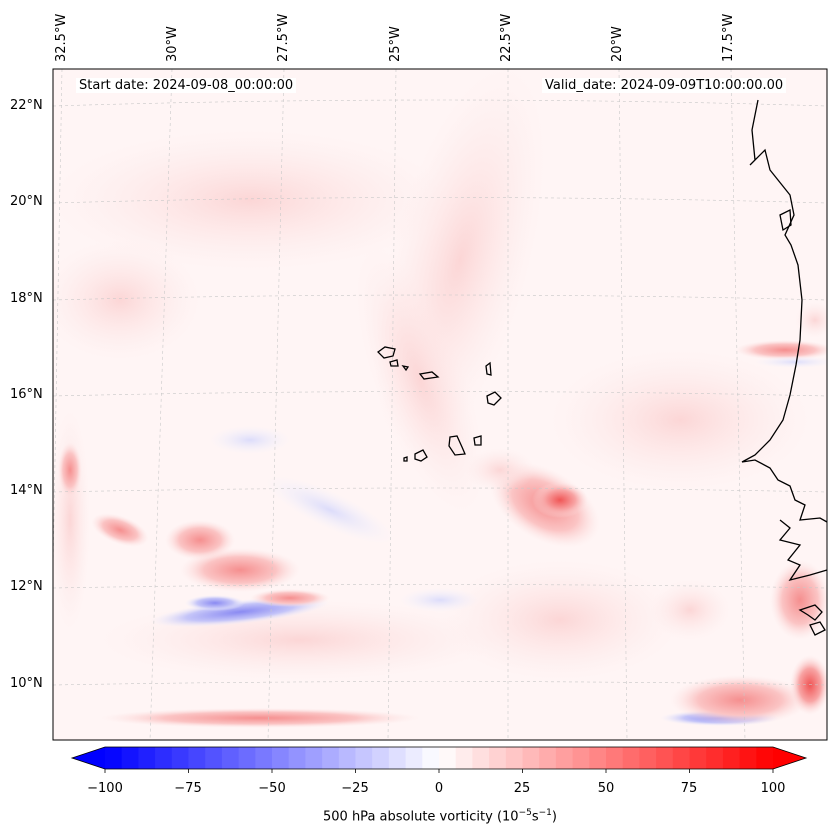 The height and width of the screenshot is (839, 837). I want to click on colorbar-tick: 0, so click(439, 788).